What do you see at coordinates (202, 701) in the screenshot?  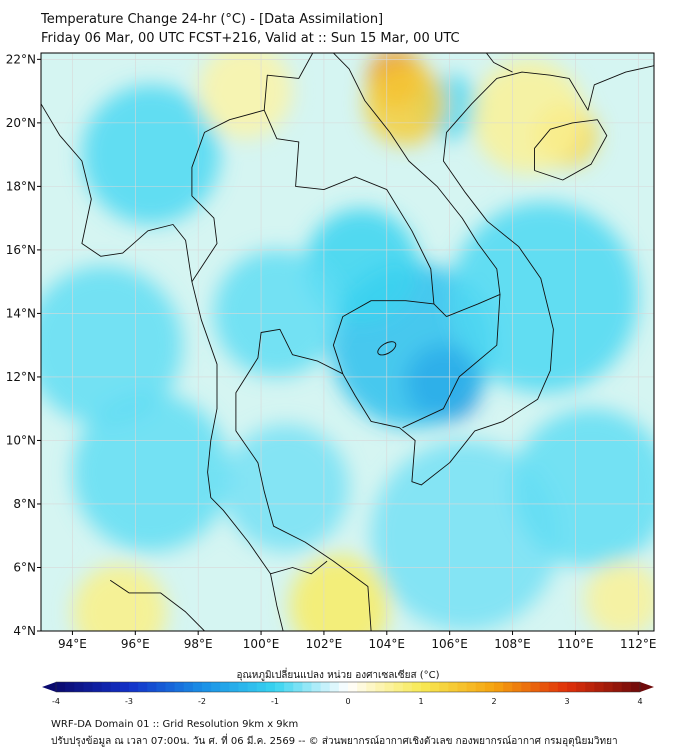 I see `colorbar-tick-label: -2` at bounding box center [202, 701].